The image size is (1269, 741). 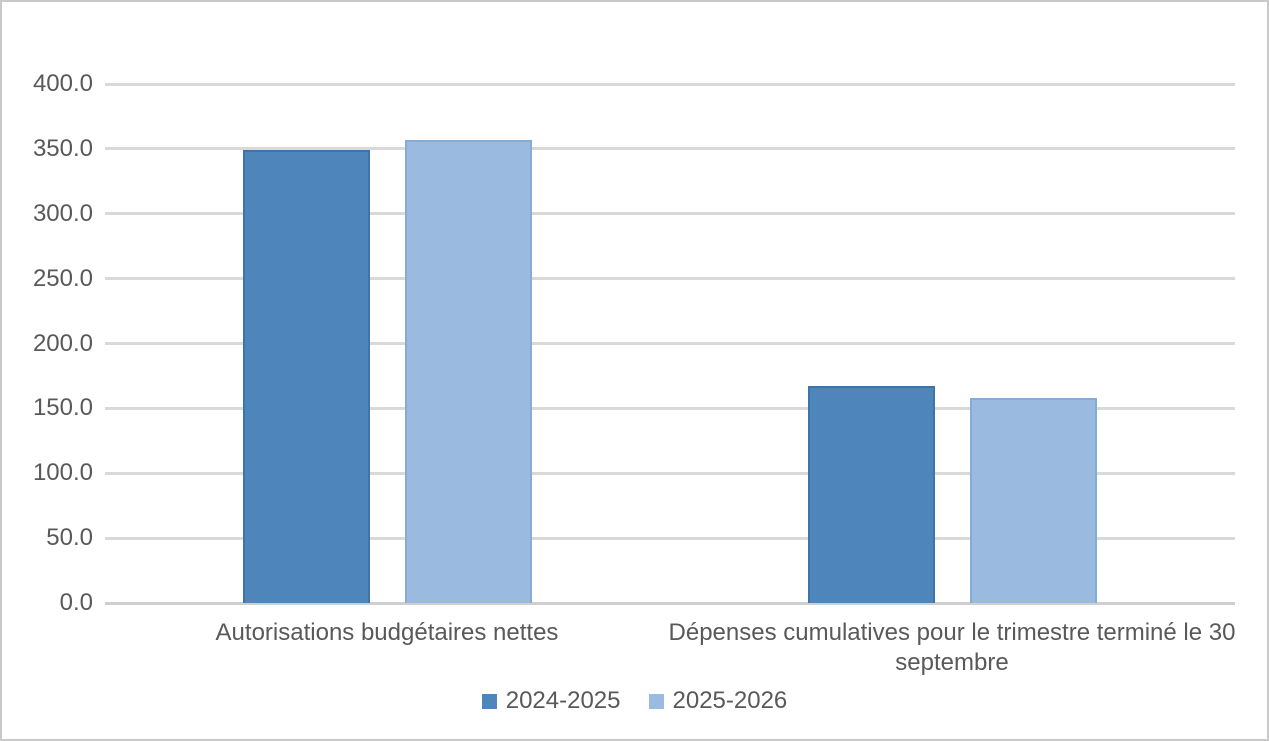 I want to click on legend-item: 2025-2026, so click(x=718, y=701).